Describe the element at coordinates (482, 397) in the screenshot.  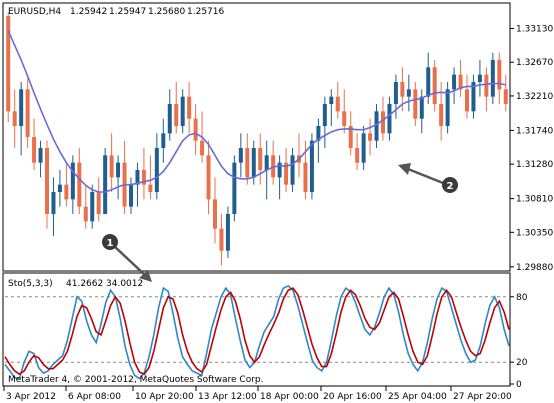
I see `time-tick-label: 27 Apr 20:00` at that location.